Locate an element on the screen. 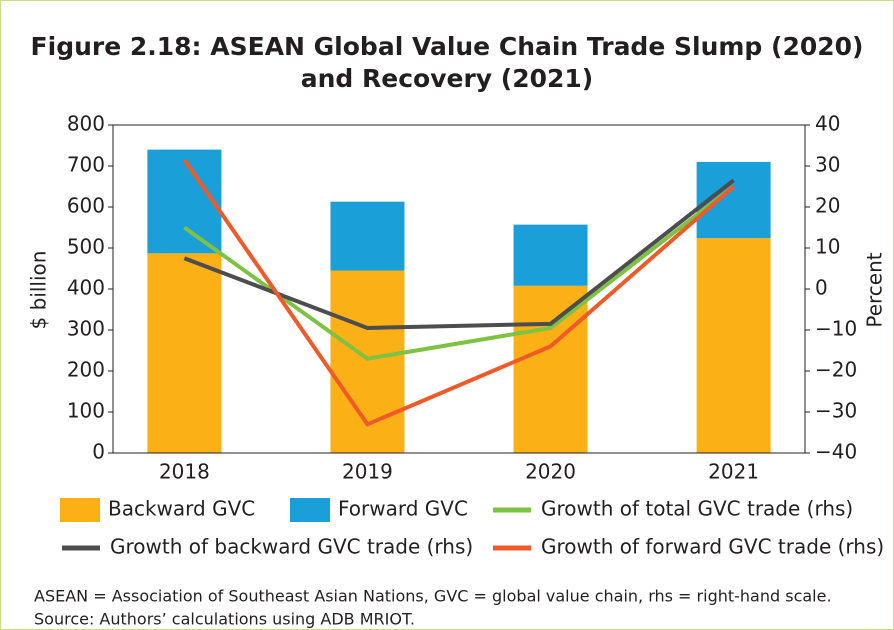 Image resolution: width=894 pixels, height=630 pixels. y-tick-label: 800 is located at coordinates (86, 124).